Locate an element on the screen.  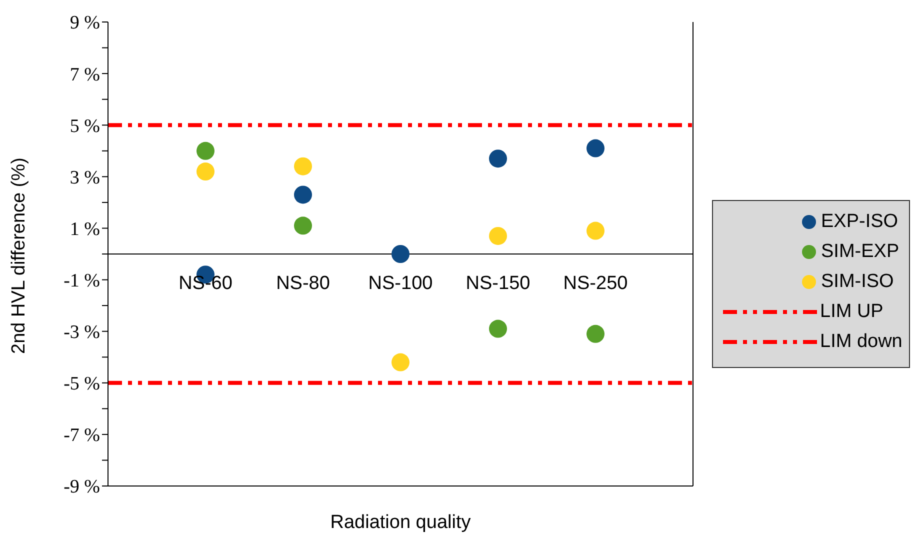
y-tick-label: 3 % is located at coordinates (85, 177).